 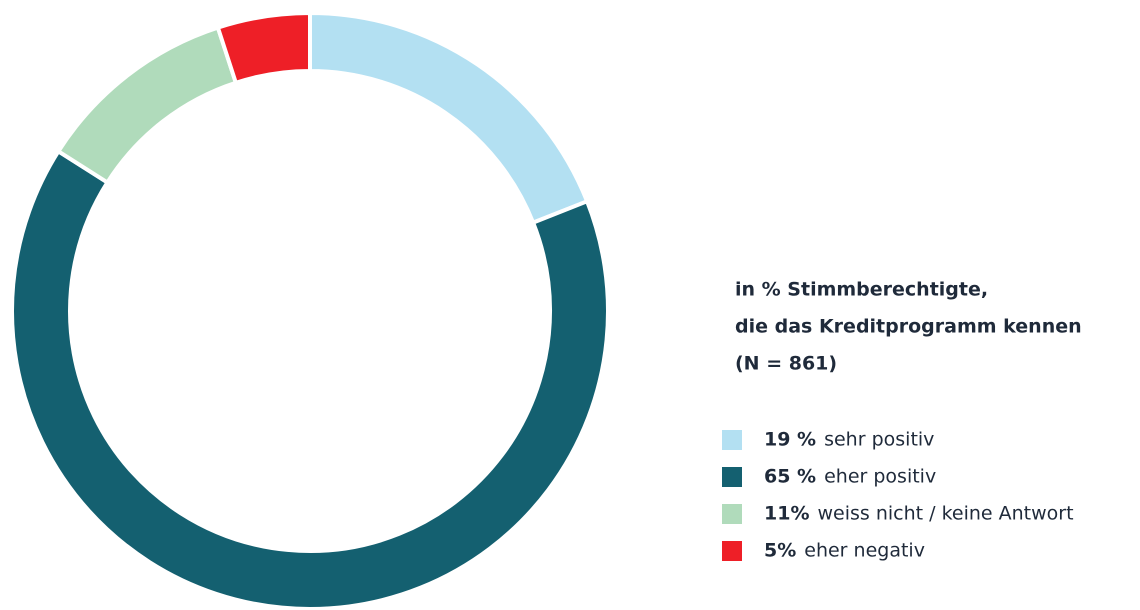 I want to click on chart-title: die das Kreditprogramm kennen, so click(x=908, y=327).